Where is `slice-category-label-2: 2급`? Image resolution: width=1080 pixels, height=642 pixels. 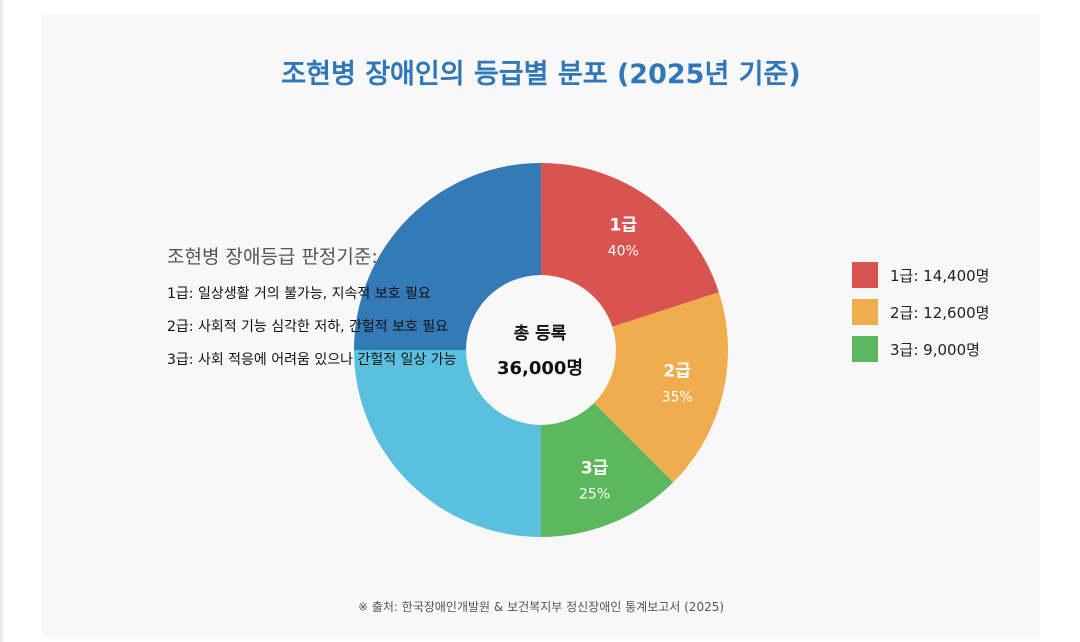
slice-category-label-2: 2급 is located at coordinates (677, 372).